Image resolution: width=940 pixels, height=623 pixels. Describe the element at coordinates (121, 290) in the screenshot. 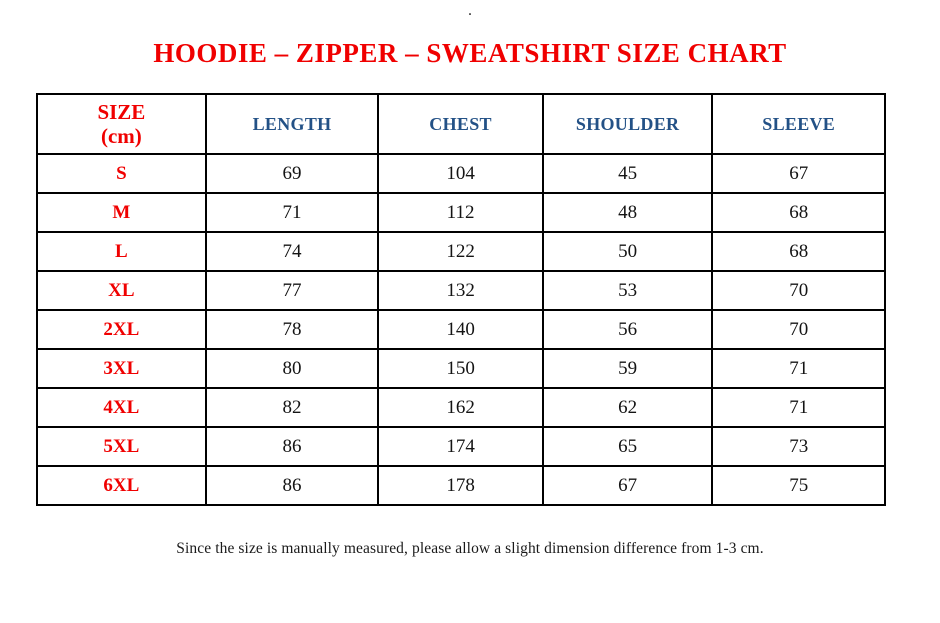

I see `size-cell: XL` at that location.